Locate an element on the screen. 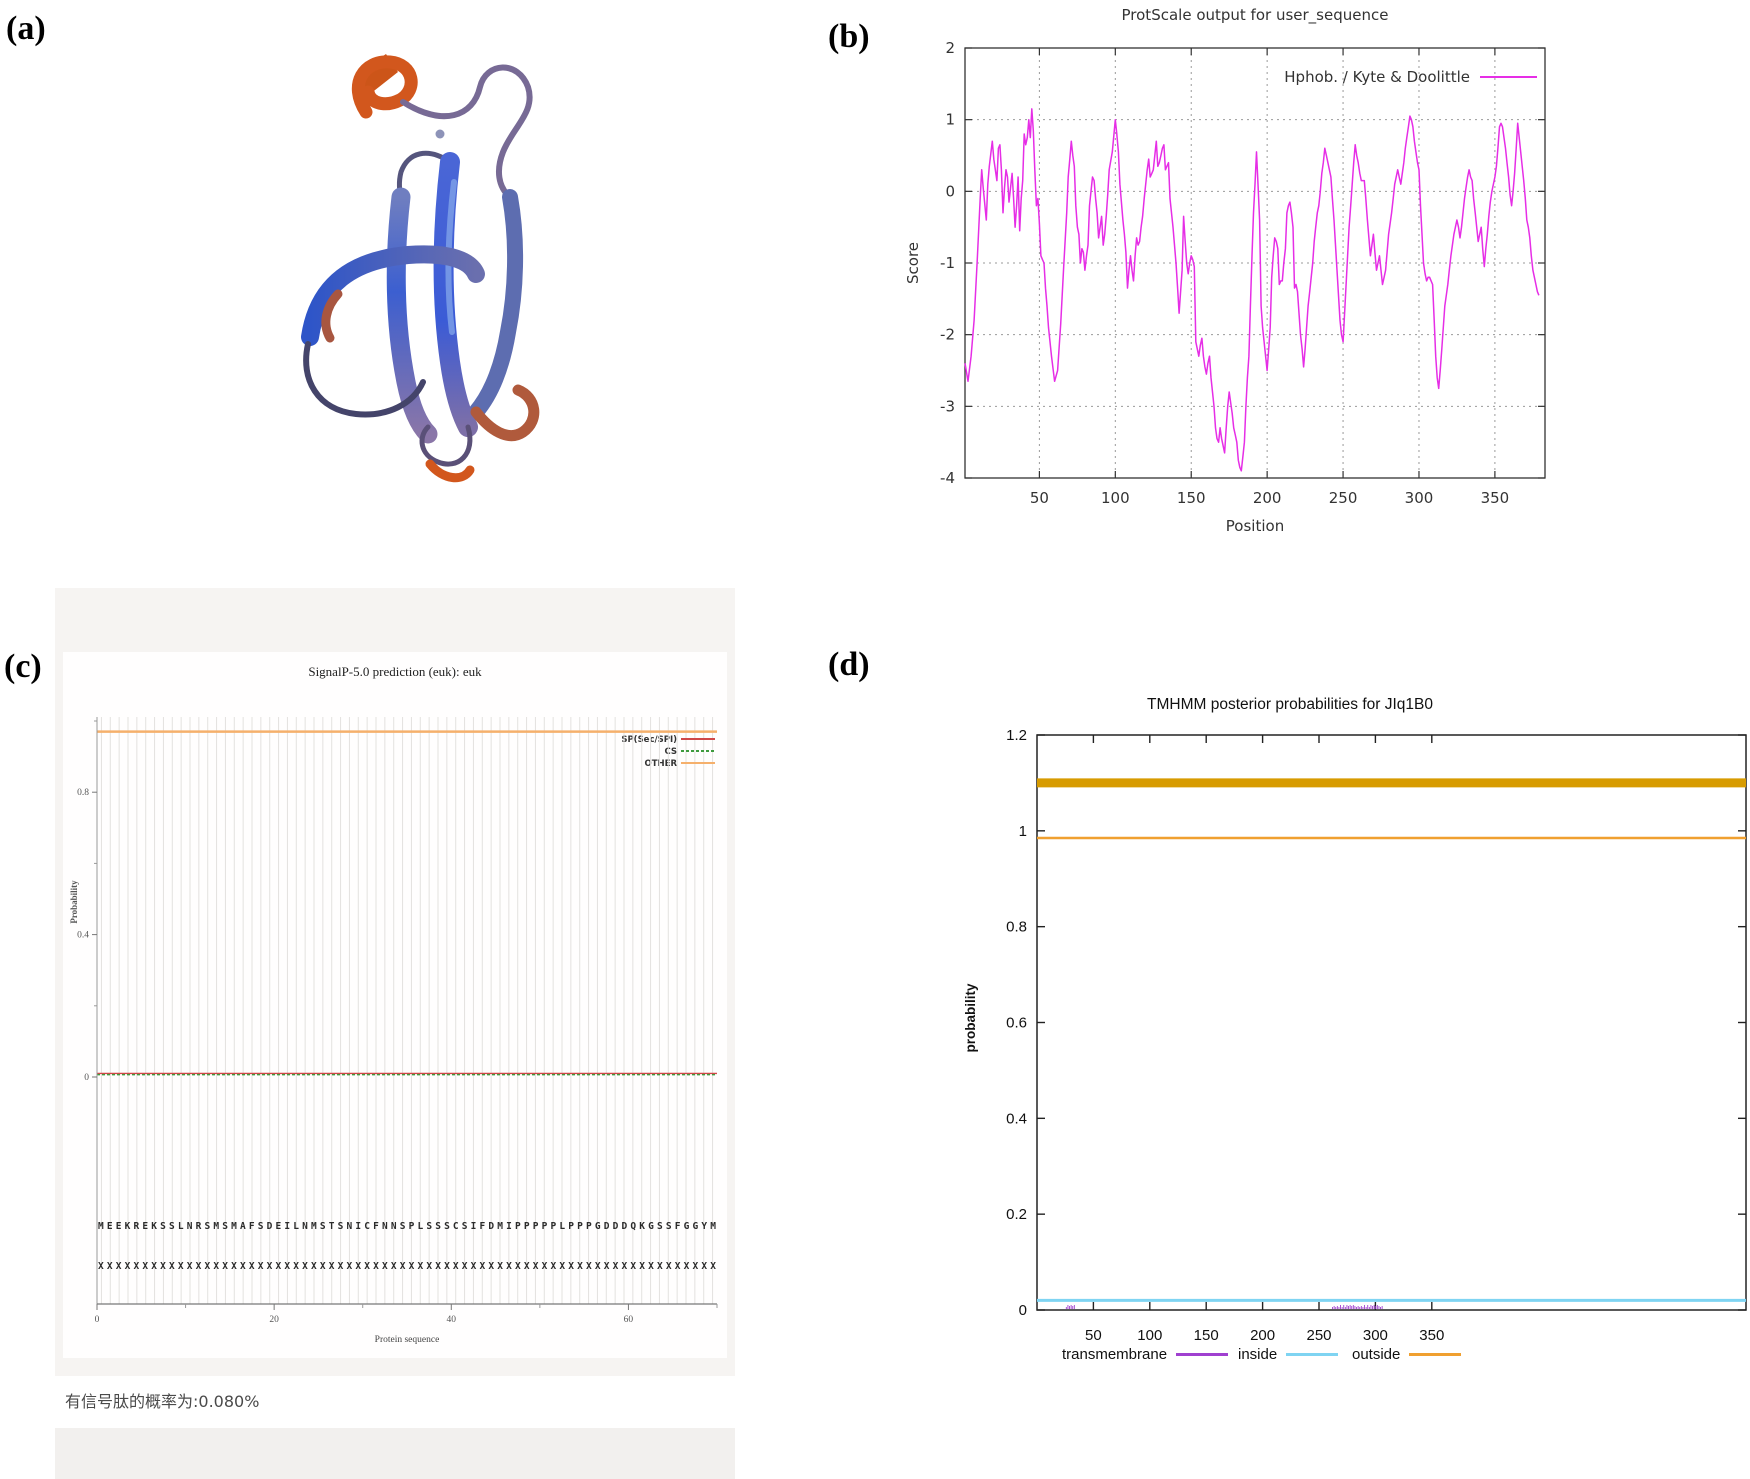 The image size is (1750, 1479). d-ytick-label: 1.2 is located at coordinates (1016, 735).